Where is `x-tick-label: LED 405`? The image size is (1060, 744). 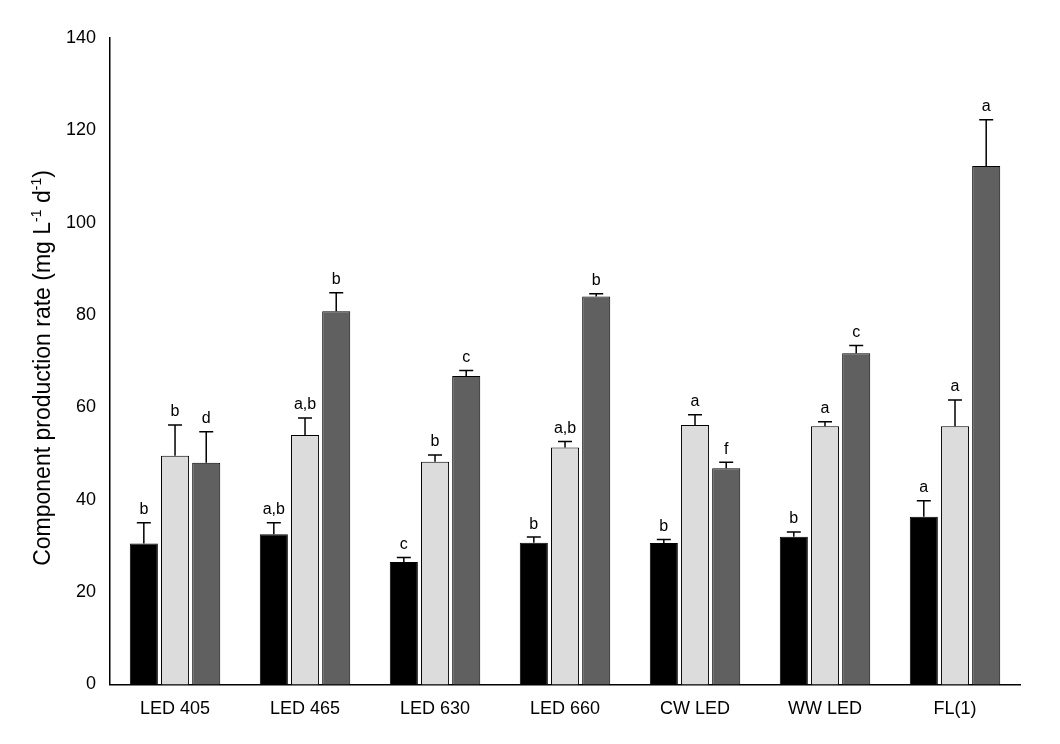 x-tick-label: LED 405 is located at coordinates (175, 708).